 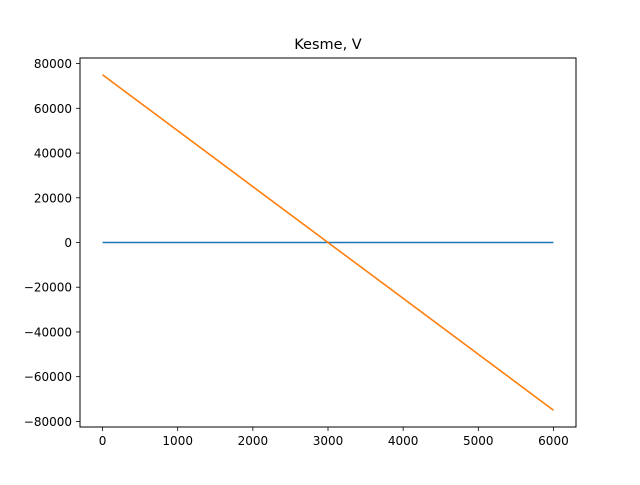 What do you see at coordinates (553, 441) in the screenshot?
I see `x-tick-label: 6000` at bounding box center [553, 441].